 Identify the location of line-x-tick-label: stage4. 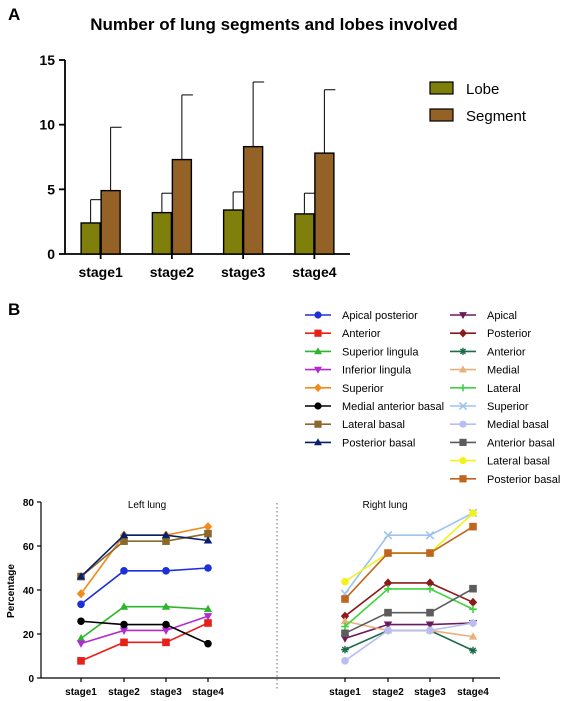
(208, 692).